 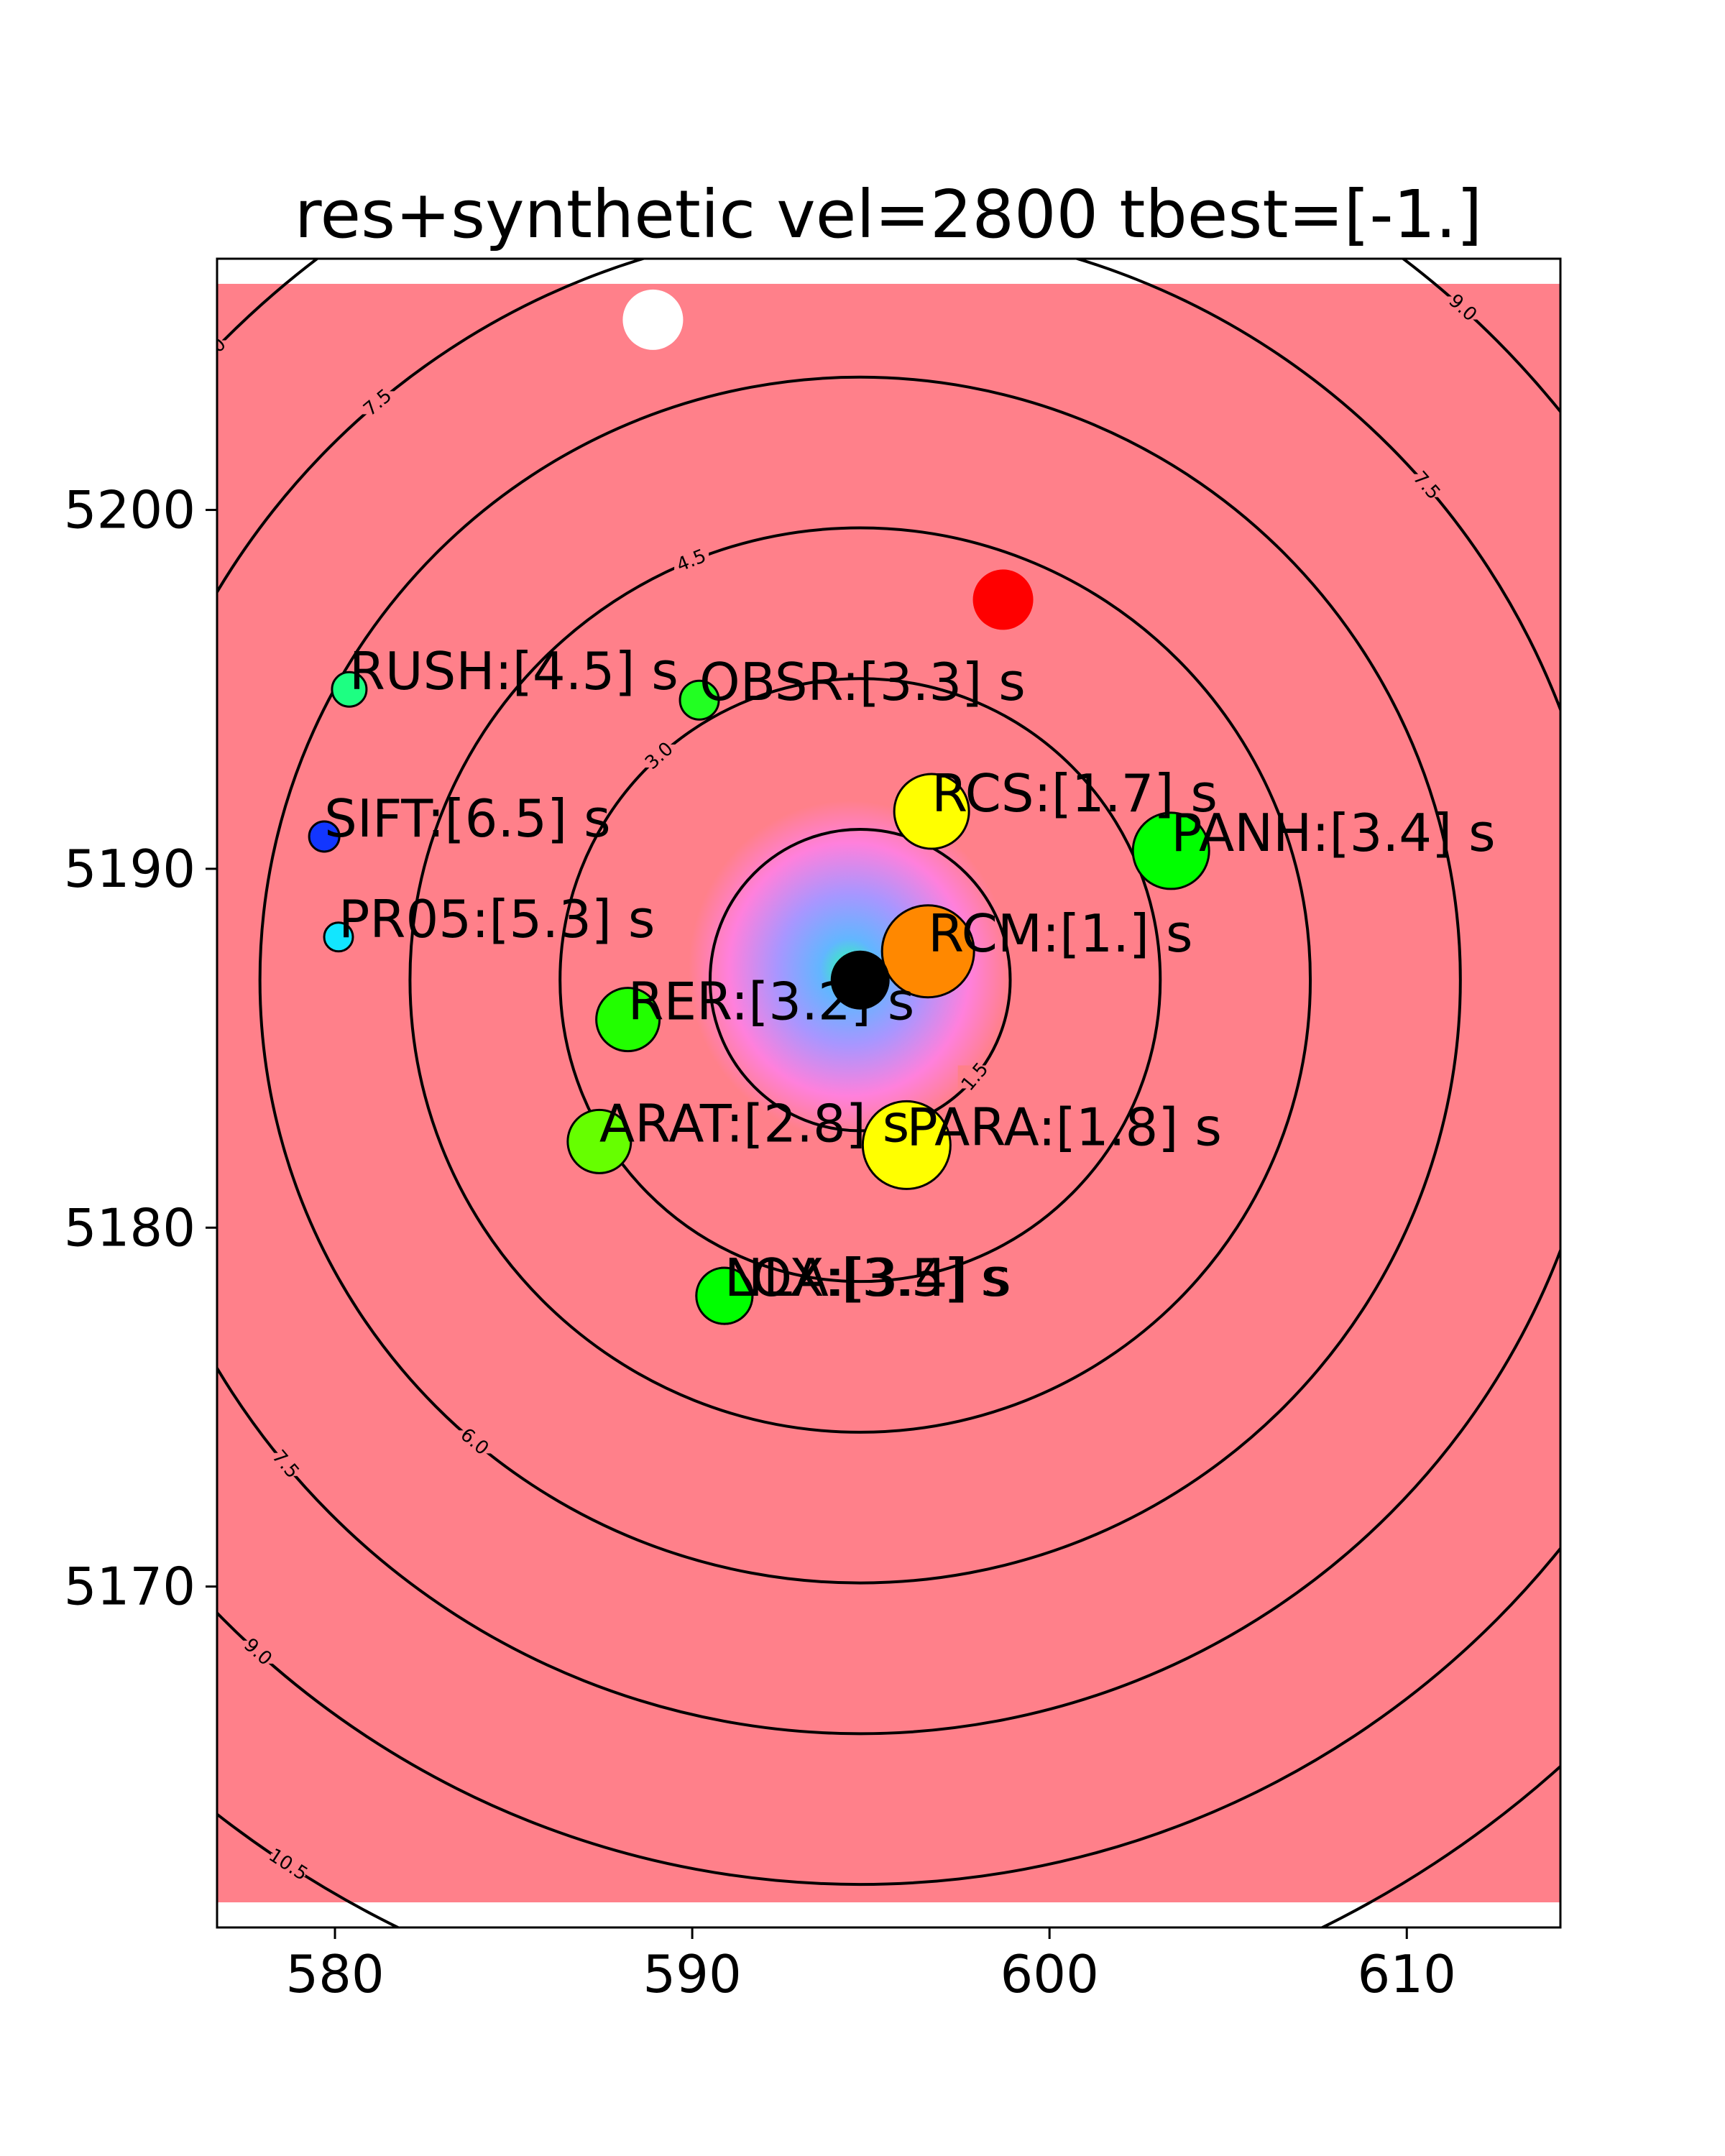 I want to click on x-axis: 580 590 600 610, so click(x=870, y=1965).